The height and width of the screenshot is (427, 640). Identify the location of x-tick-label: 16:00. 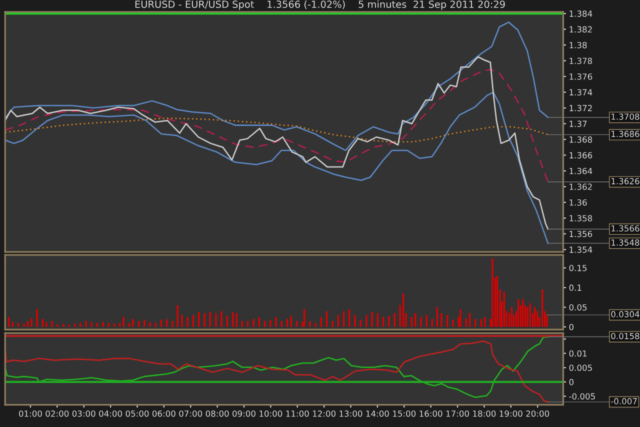
(431, 413).